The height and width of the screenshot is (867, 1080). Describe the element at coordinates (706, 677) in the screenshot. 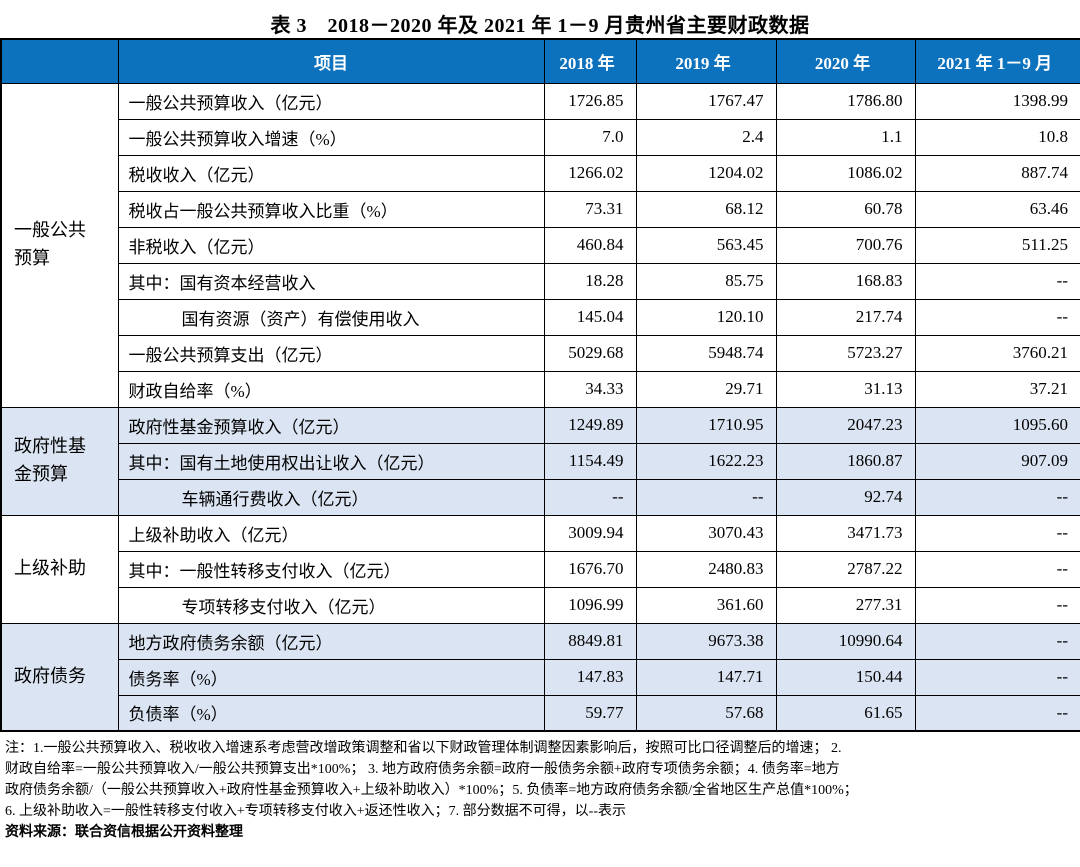

I see `value-cell: 147.71` at that location.